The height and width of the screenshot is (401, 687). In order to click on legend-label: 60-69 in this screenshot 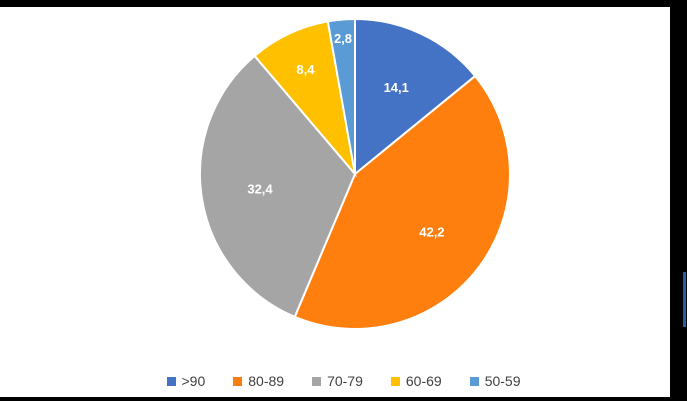, I will do `click(423, 381)`.